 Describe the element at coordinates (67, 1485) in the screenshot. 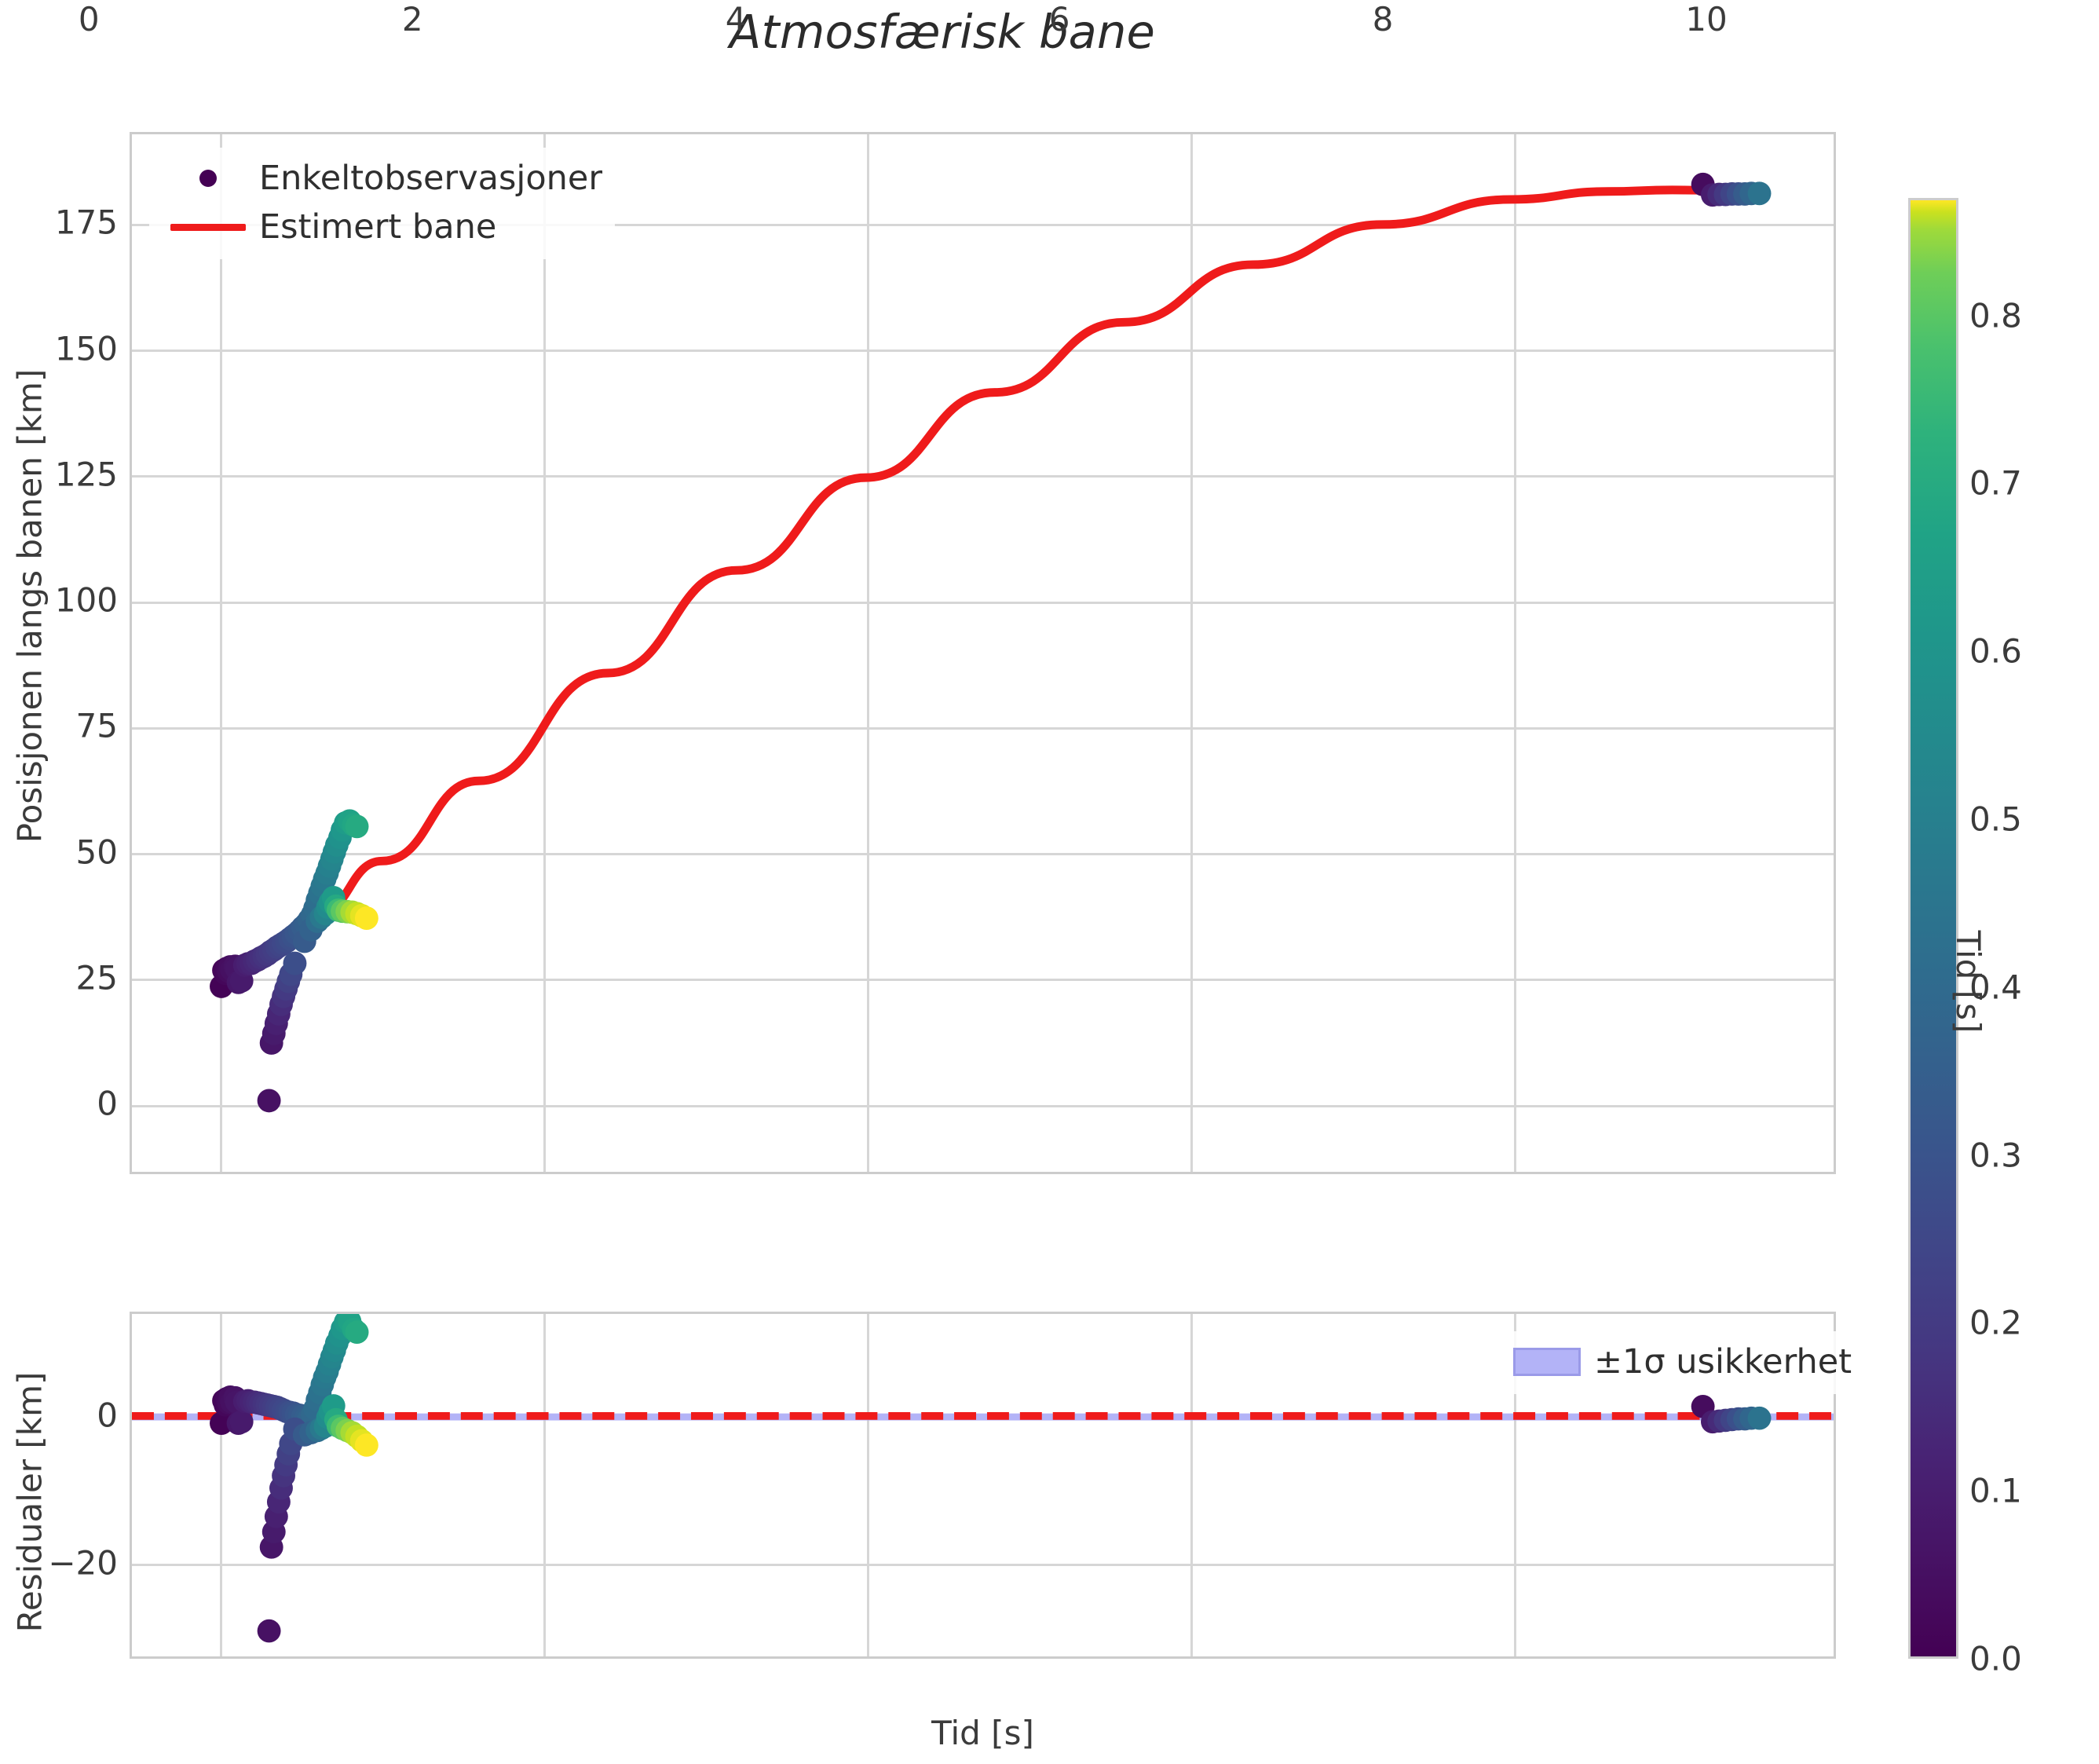

I see `residuals-y-ticks: −20 0` at that location.